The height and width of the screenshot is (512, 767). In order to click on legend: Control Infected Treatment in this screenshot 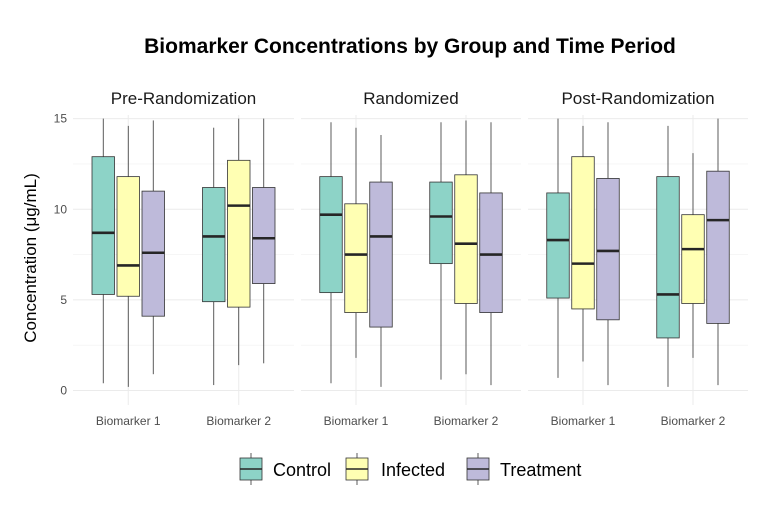, I will do `click(410, 469)`.